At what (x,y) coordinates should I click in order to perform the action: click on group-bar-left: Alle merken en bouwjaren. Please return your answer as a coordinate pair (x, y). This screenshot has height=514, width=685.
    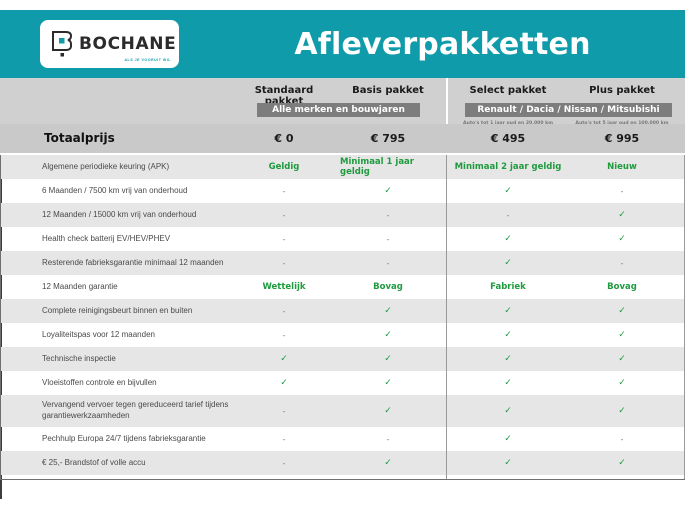
    Looking at the image, I should click on (338, 110).